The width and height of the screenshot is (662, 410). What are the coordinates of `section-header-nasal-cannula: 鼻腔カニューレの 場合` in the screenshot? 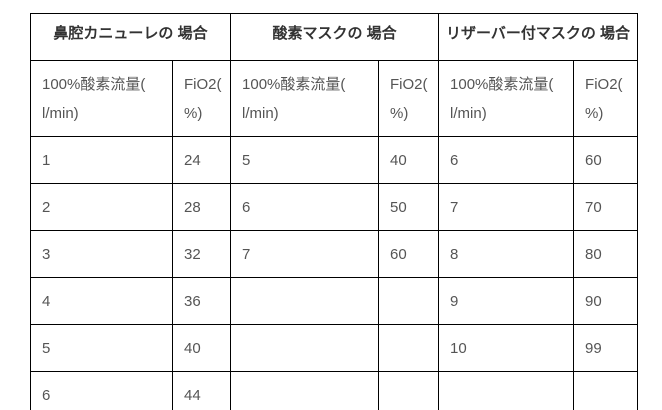 It's located at (130, 37).